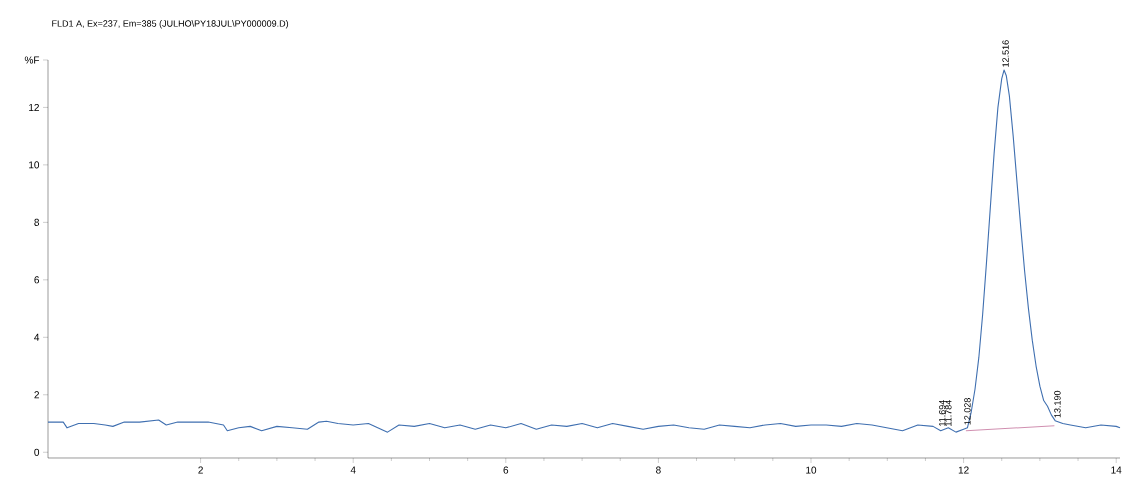  I want to click on chart-title: FLD1 A, Ex=237, Em=385 (JULHO\PY18JUL\PY000009.D), so click(170, 24).